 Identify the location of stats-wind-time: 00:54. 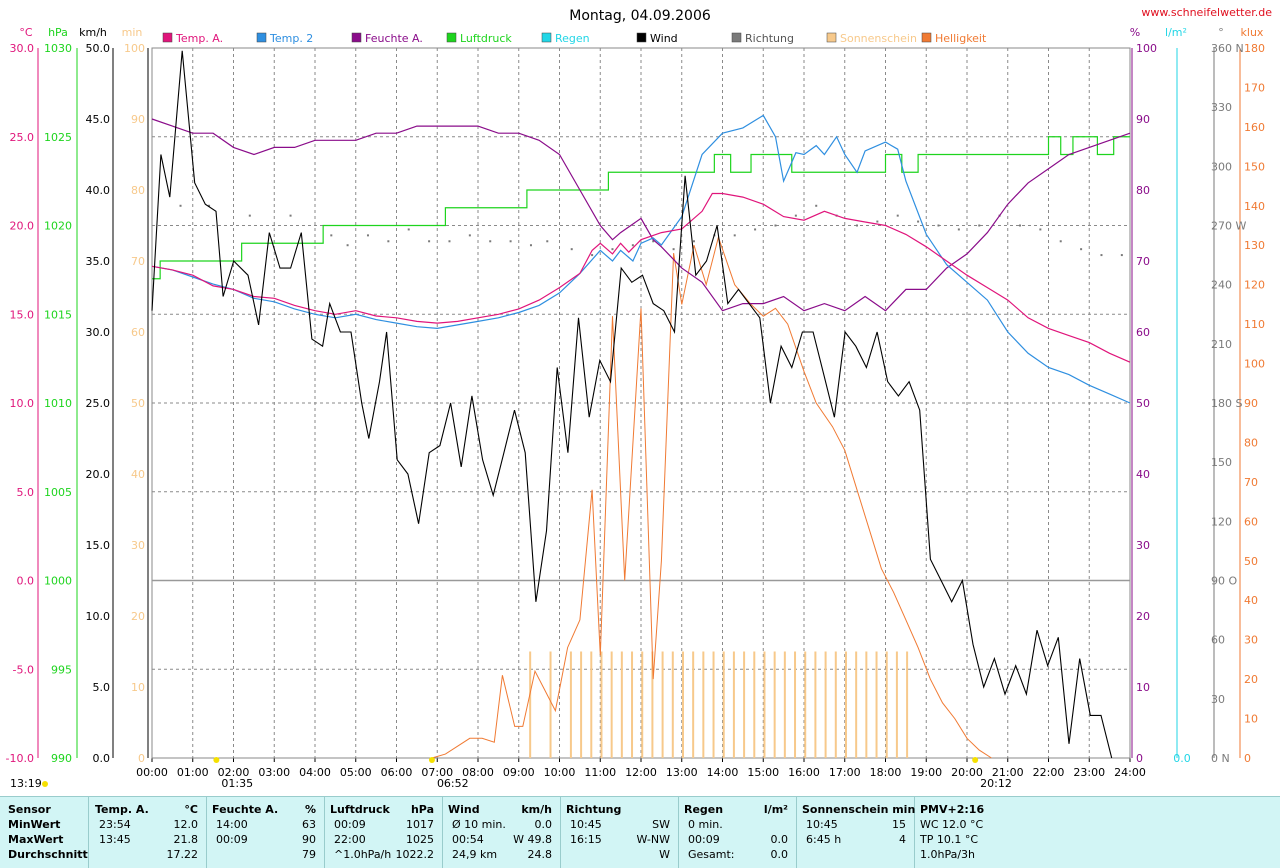
(468, 839).